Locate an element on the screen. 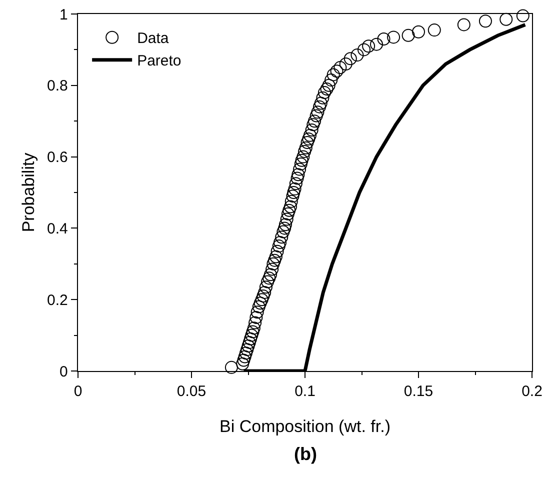  y-tick-label: 0.6 is located at coordinates (57, 157).